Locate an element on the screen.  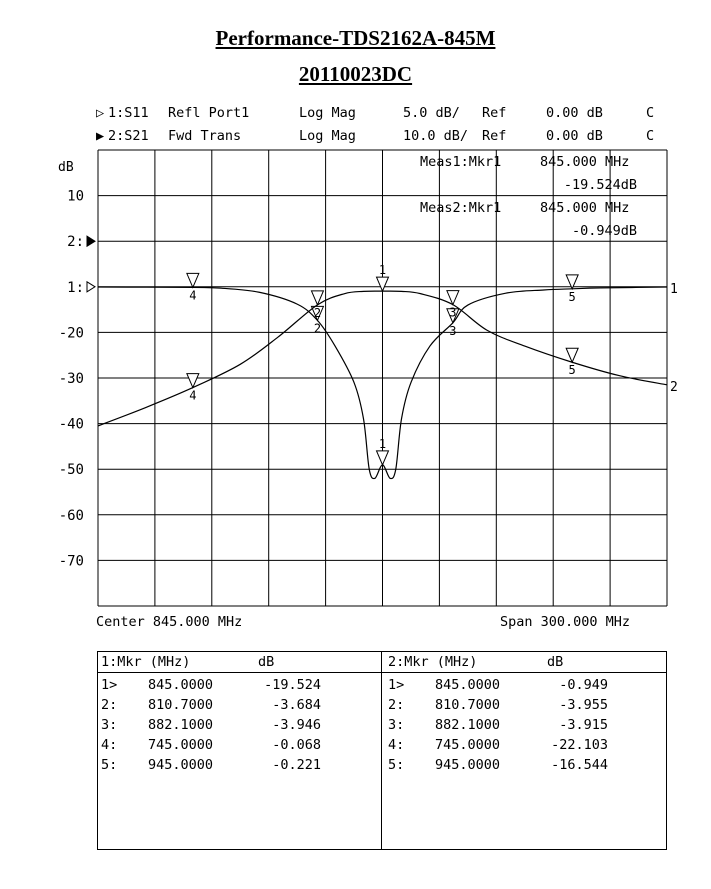
trace-end-label: 1 is located at coordinates (674, 289).